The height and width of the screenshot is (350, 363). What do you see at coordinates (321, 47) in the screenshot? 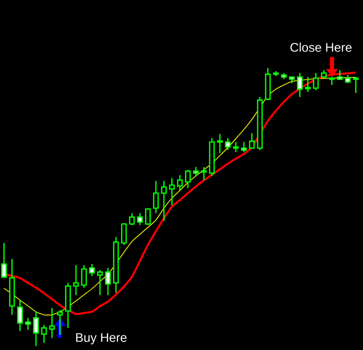
I see `text: Close Here` at bounding box center [321, 47].